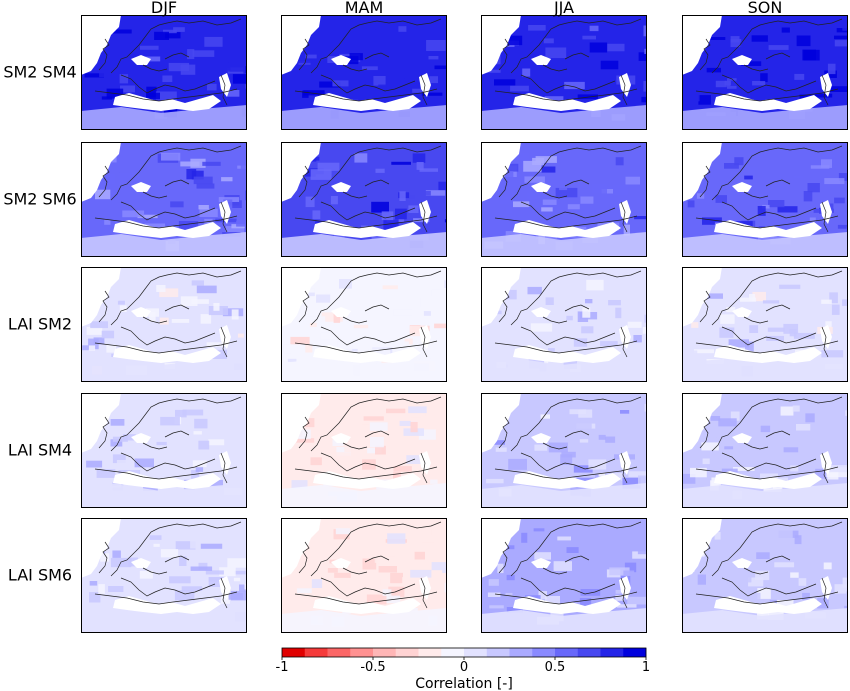  Describe the element at coordinates (364, 450) in the screenshot. I see `panel-lai-sm4-mam` at that location.